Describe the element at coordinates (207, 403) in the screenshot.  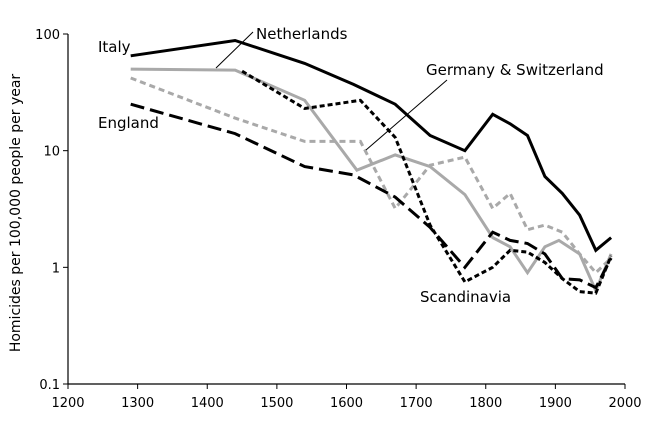
I see `x-tick-label: 1400` at that location.